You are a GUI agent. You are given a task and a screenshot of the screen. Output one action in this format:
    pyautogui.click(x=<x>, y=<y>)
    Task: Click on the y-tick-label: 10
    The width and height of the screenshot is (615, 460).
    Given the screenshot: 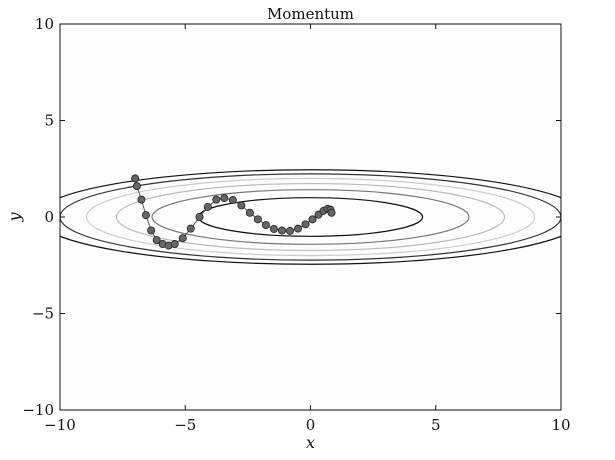 What is the action you would take?
    pyautogui.click(x=44, y=24)
    